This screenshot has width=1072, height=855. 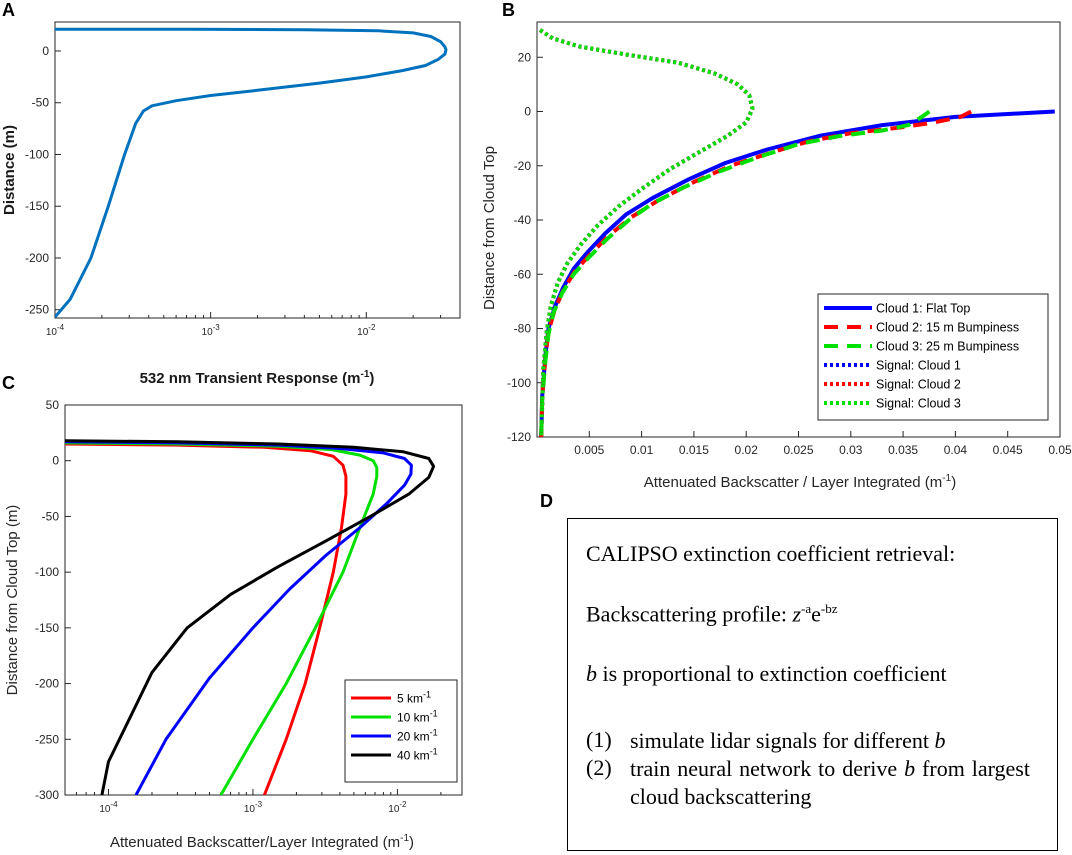 I want to click on item-2-var: b, so click(x=910, y=768).